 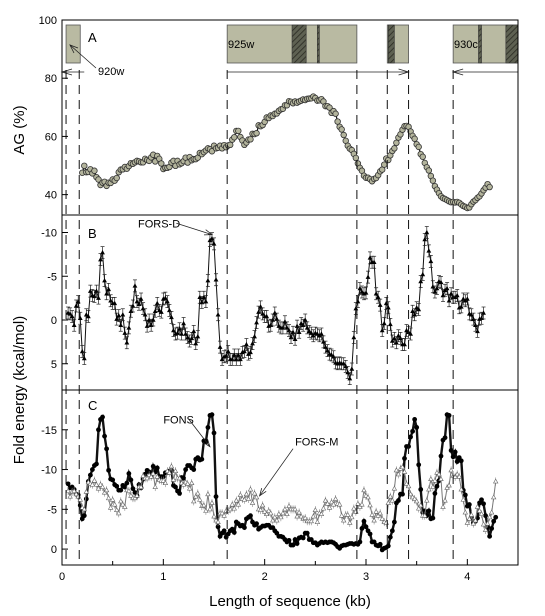 I want to click on y-tick-label: -5, so click(x=52, y=277).